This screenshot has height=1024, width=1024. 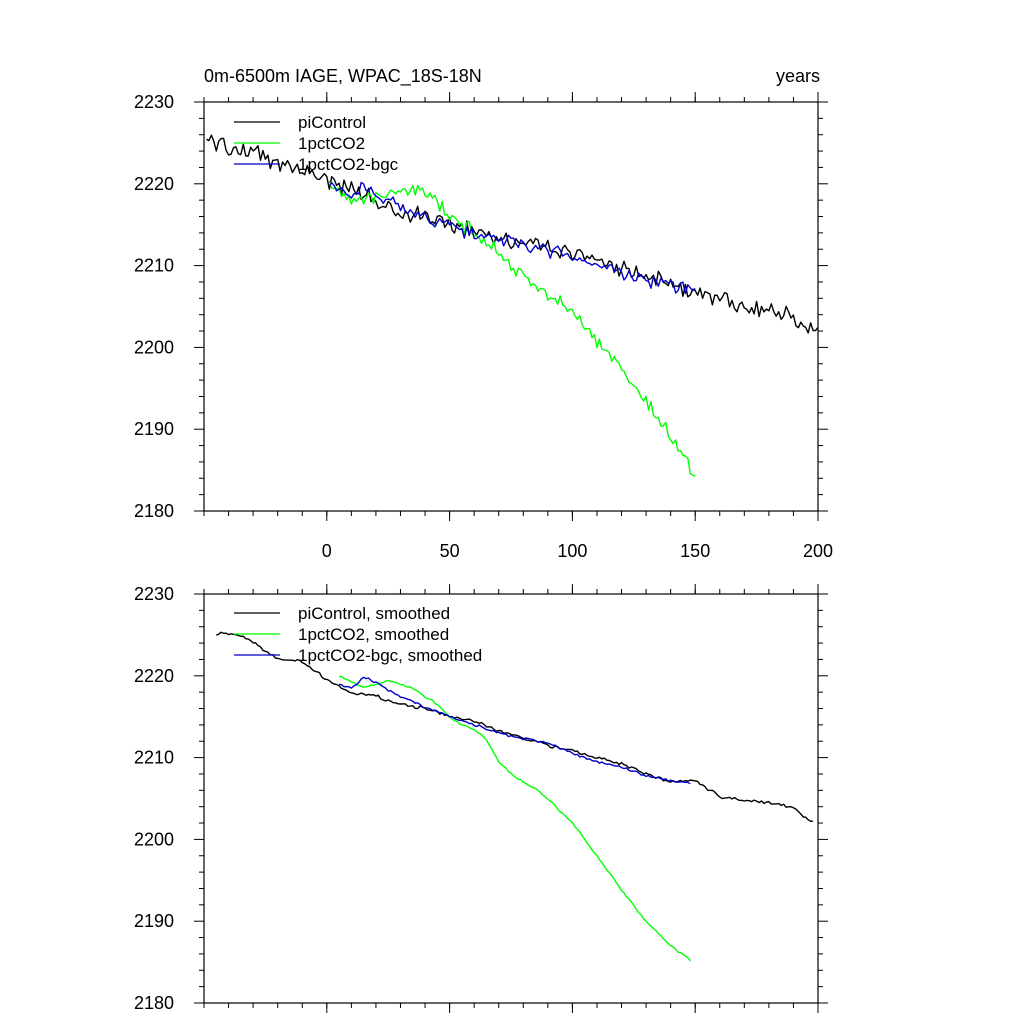 I want to click on series-line-1pctco2, so click(x=512, y=328).